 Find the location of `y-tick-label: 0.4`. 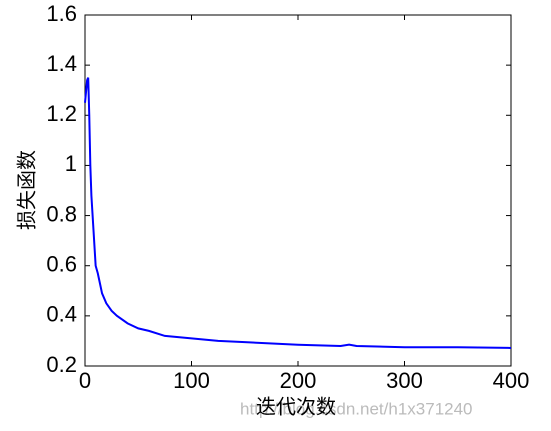

y-tick-label: 0.4 is located at coordinates (61, 314).